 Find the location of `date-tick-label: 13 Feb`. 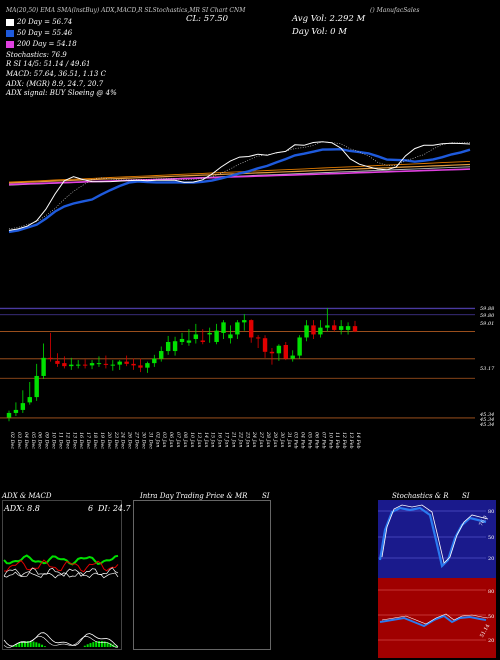

date-tick-label: 13 Feb is located at coordinates (351, 440).